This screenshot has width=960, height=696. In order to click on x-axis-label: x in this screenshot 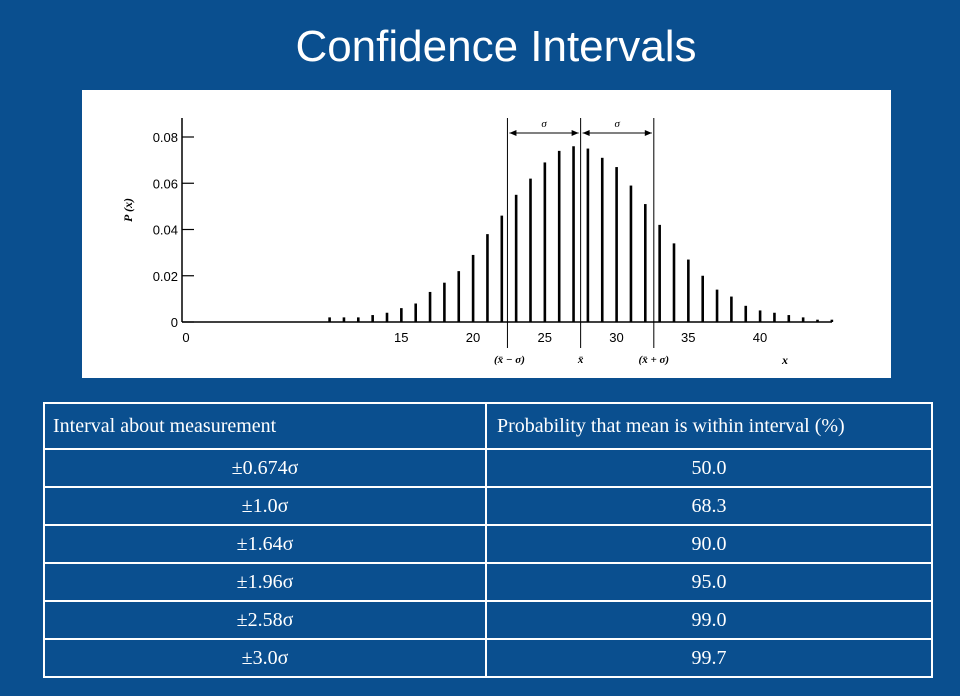, I will do `click(784, 360)`.